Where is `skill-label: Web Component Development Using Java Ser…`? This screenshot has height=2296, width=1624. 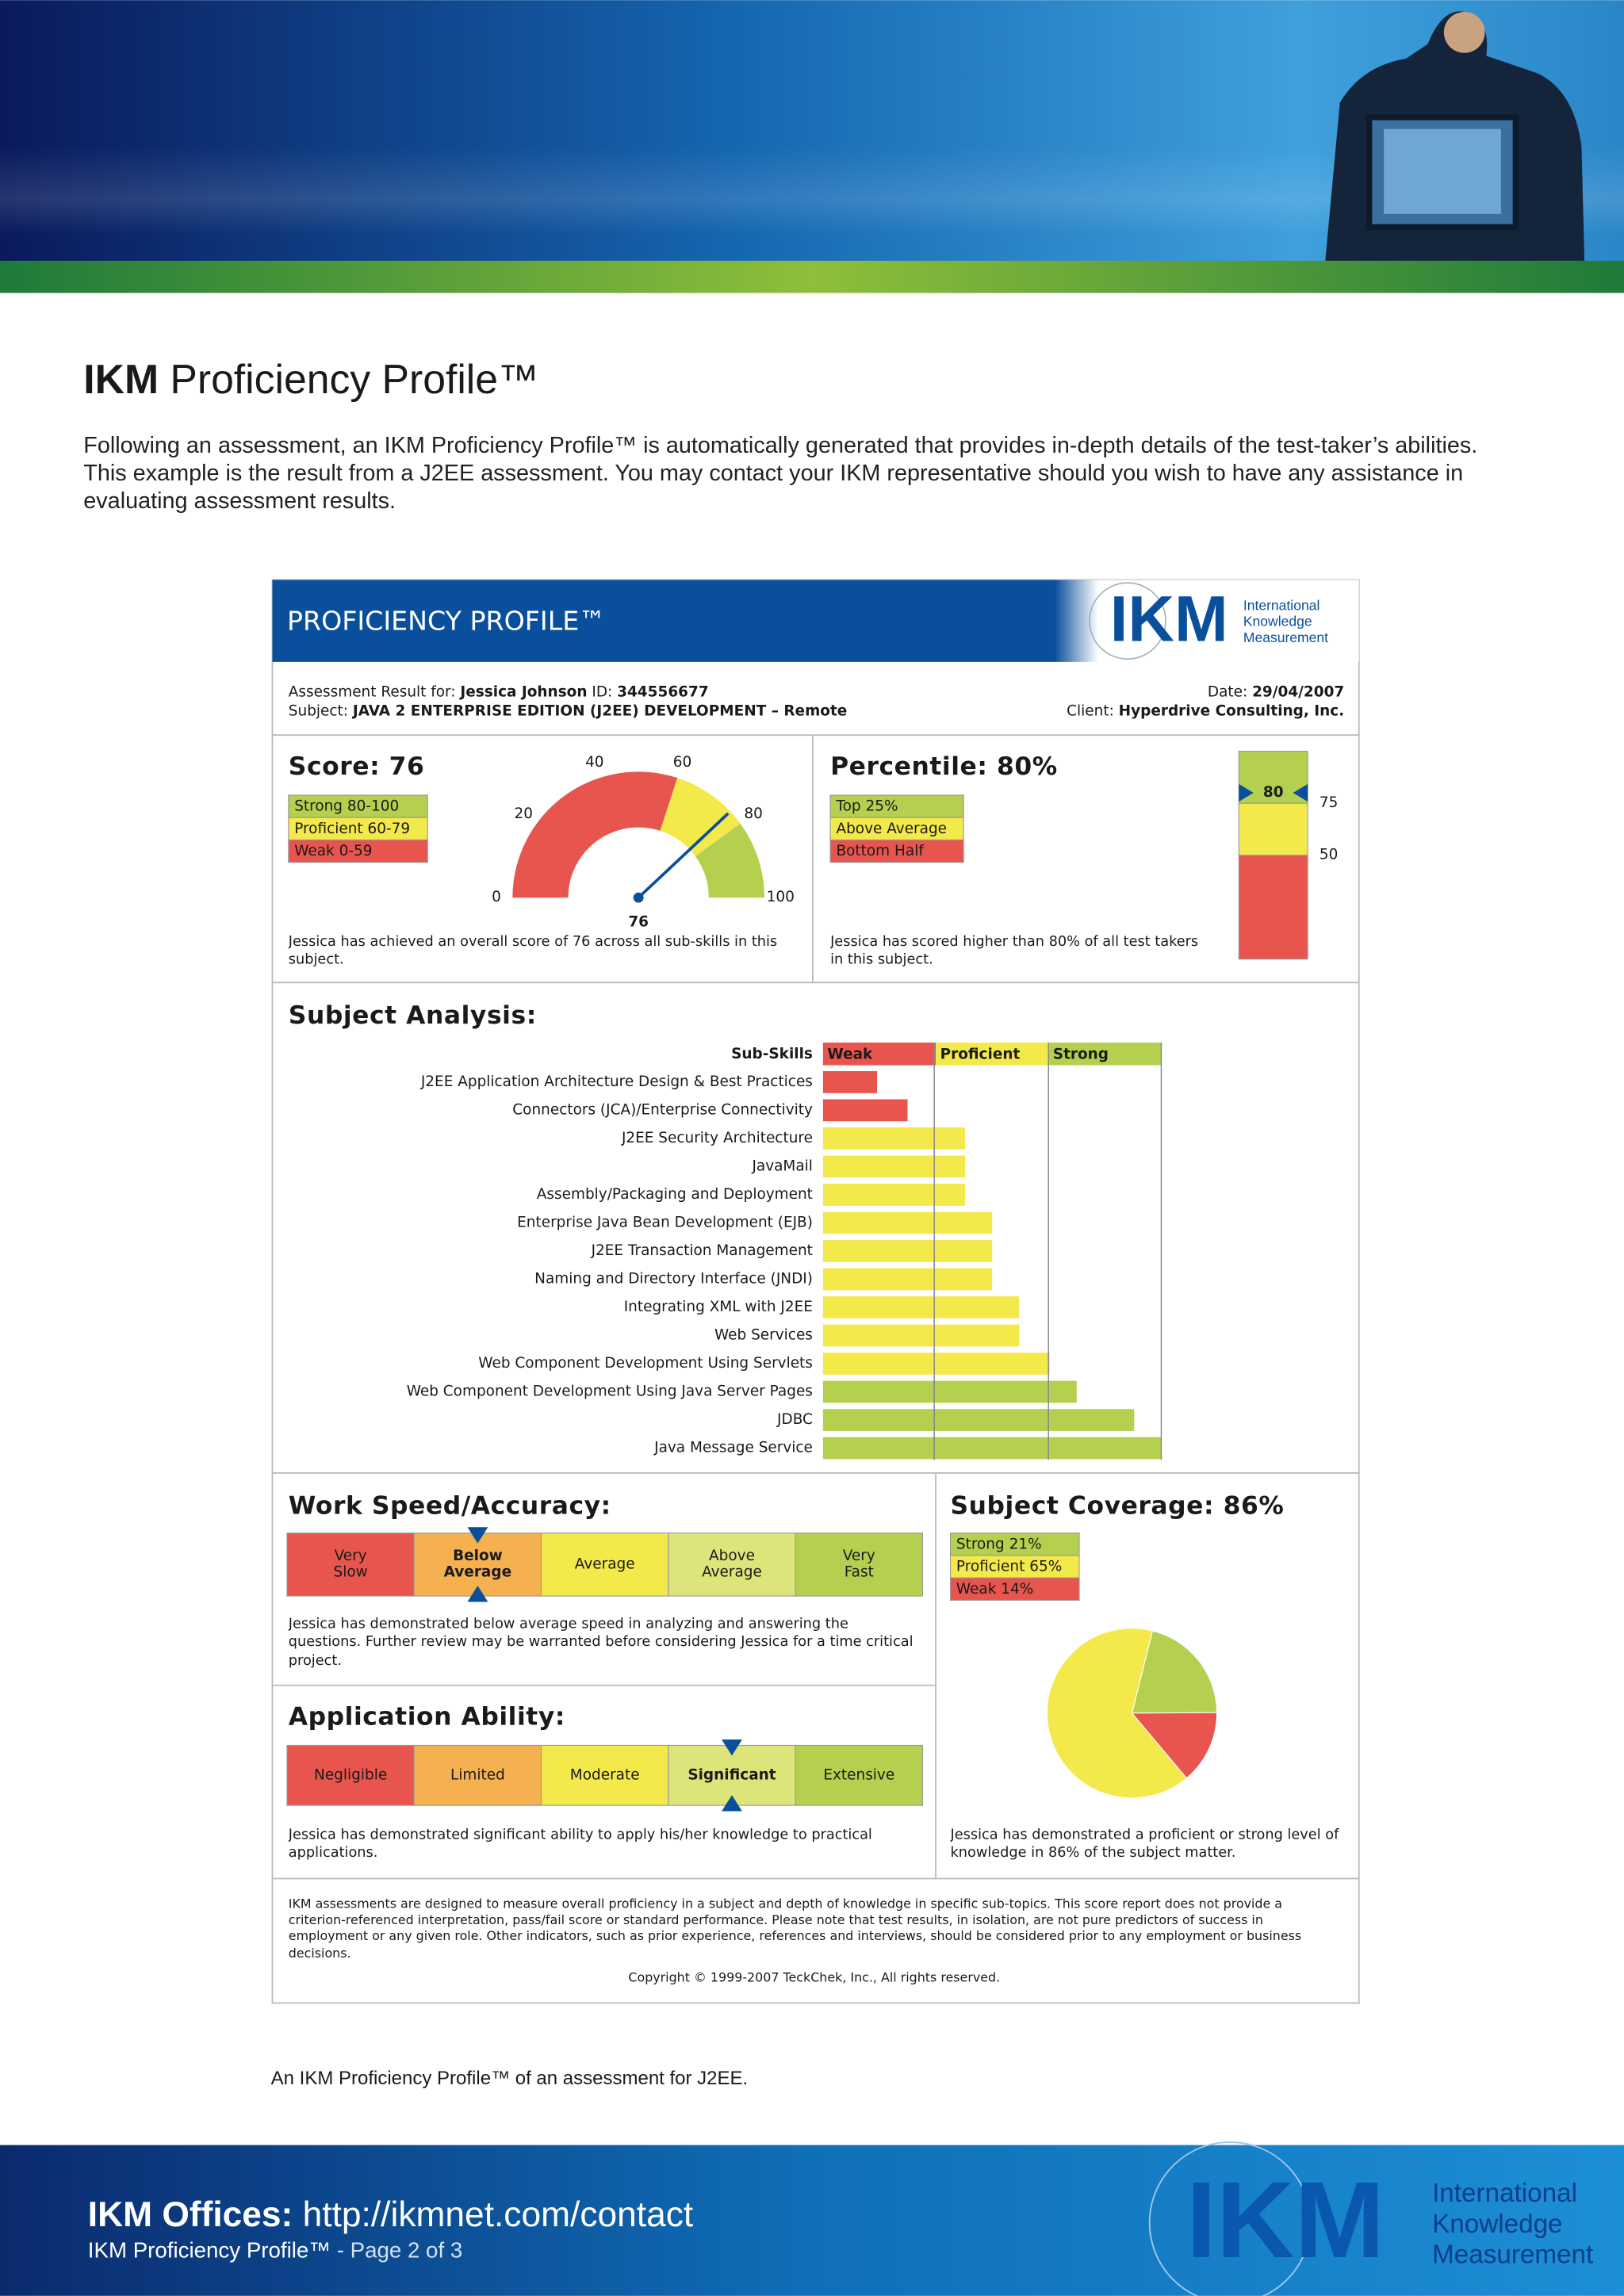 skill-label: Web Component Development Using Java Ser… is located at coordinates (610, 1391).